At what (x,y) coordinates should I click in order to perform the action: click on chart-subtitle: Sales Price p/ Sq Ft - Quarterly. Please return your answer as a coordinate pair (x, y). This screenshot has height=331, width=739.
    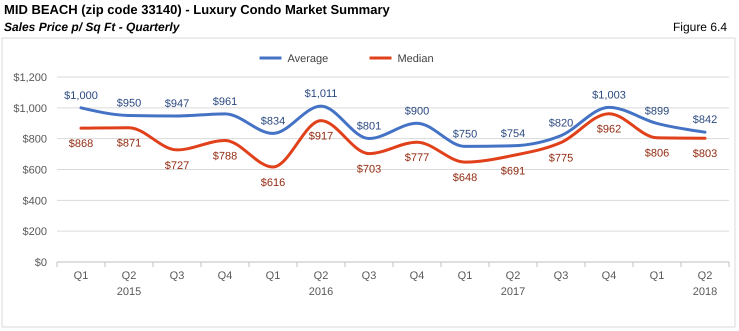
    Looking at the image, I should click on (92, 27).